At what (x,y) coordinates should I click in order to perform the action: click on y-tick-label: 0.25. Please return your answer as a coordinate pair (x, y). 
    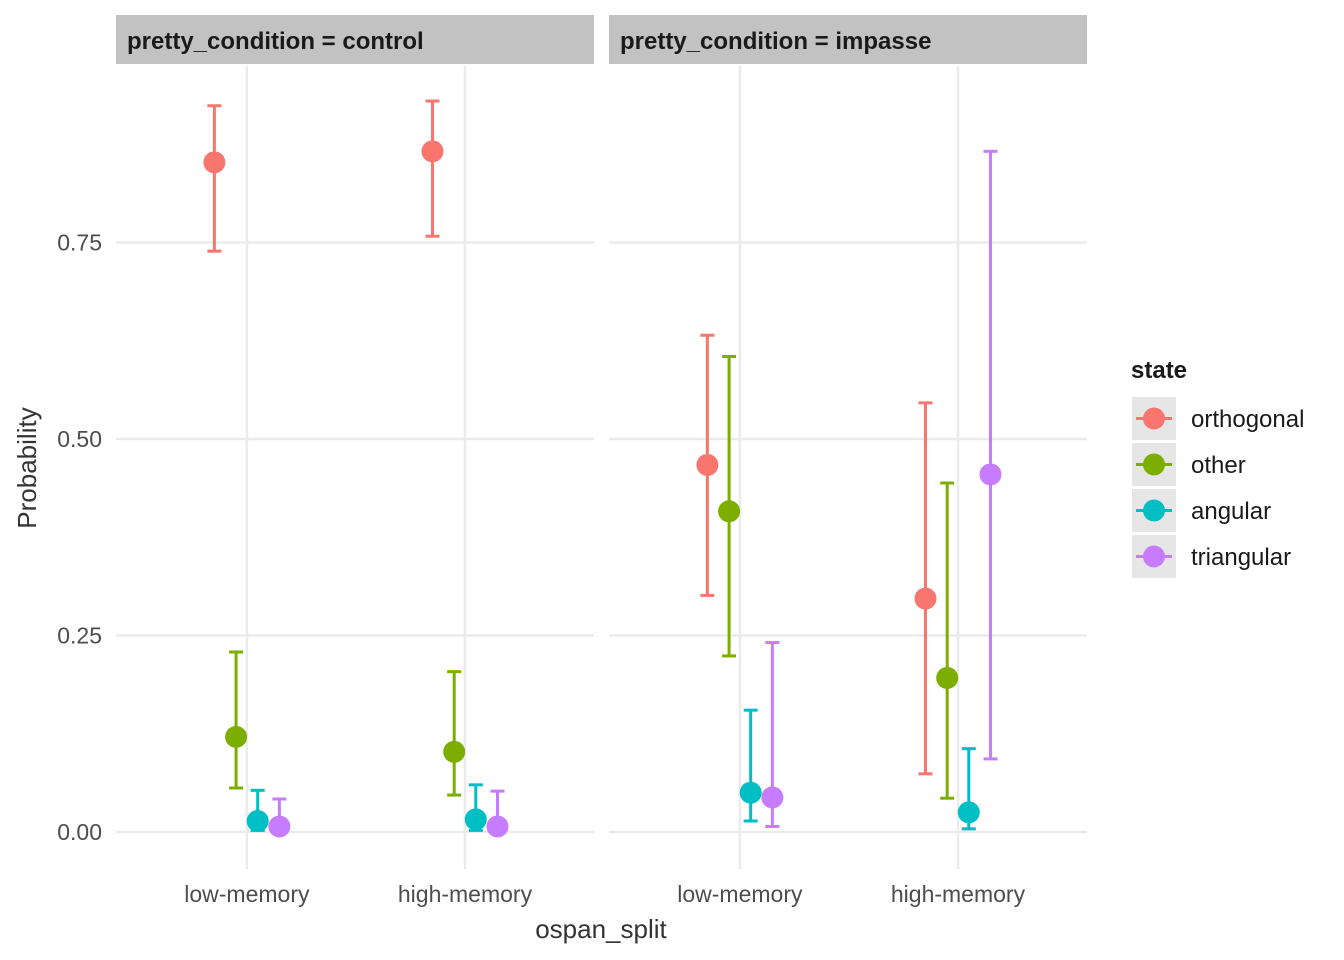
    Looking at the image, I should click on (79, 636).